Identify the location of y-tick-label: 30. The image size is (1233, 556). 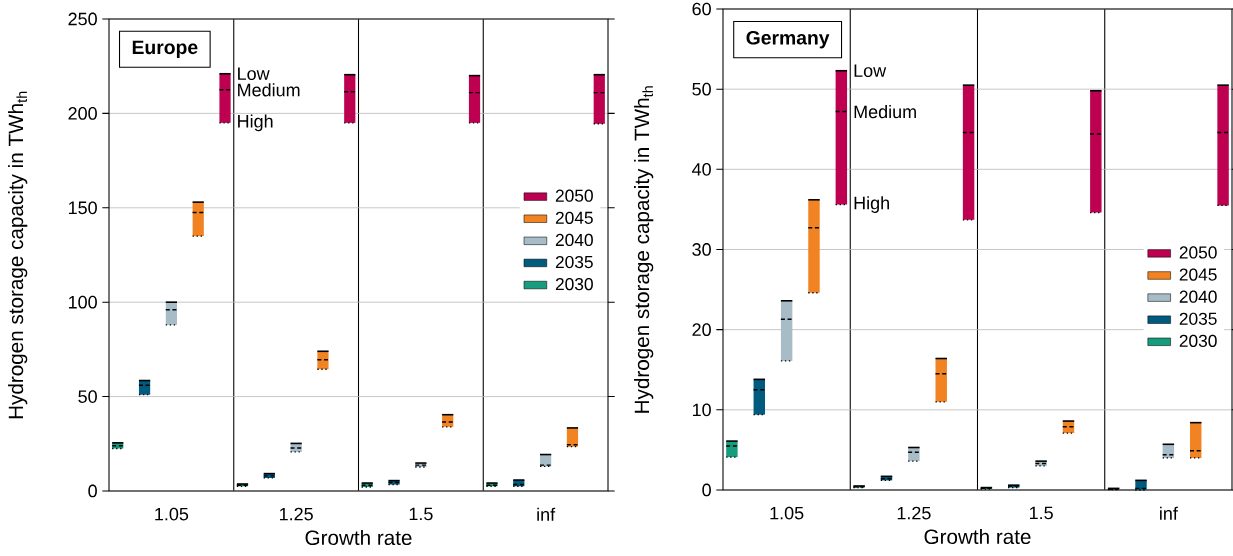
(701, 249).